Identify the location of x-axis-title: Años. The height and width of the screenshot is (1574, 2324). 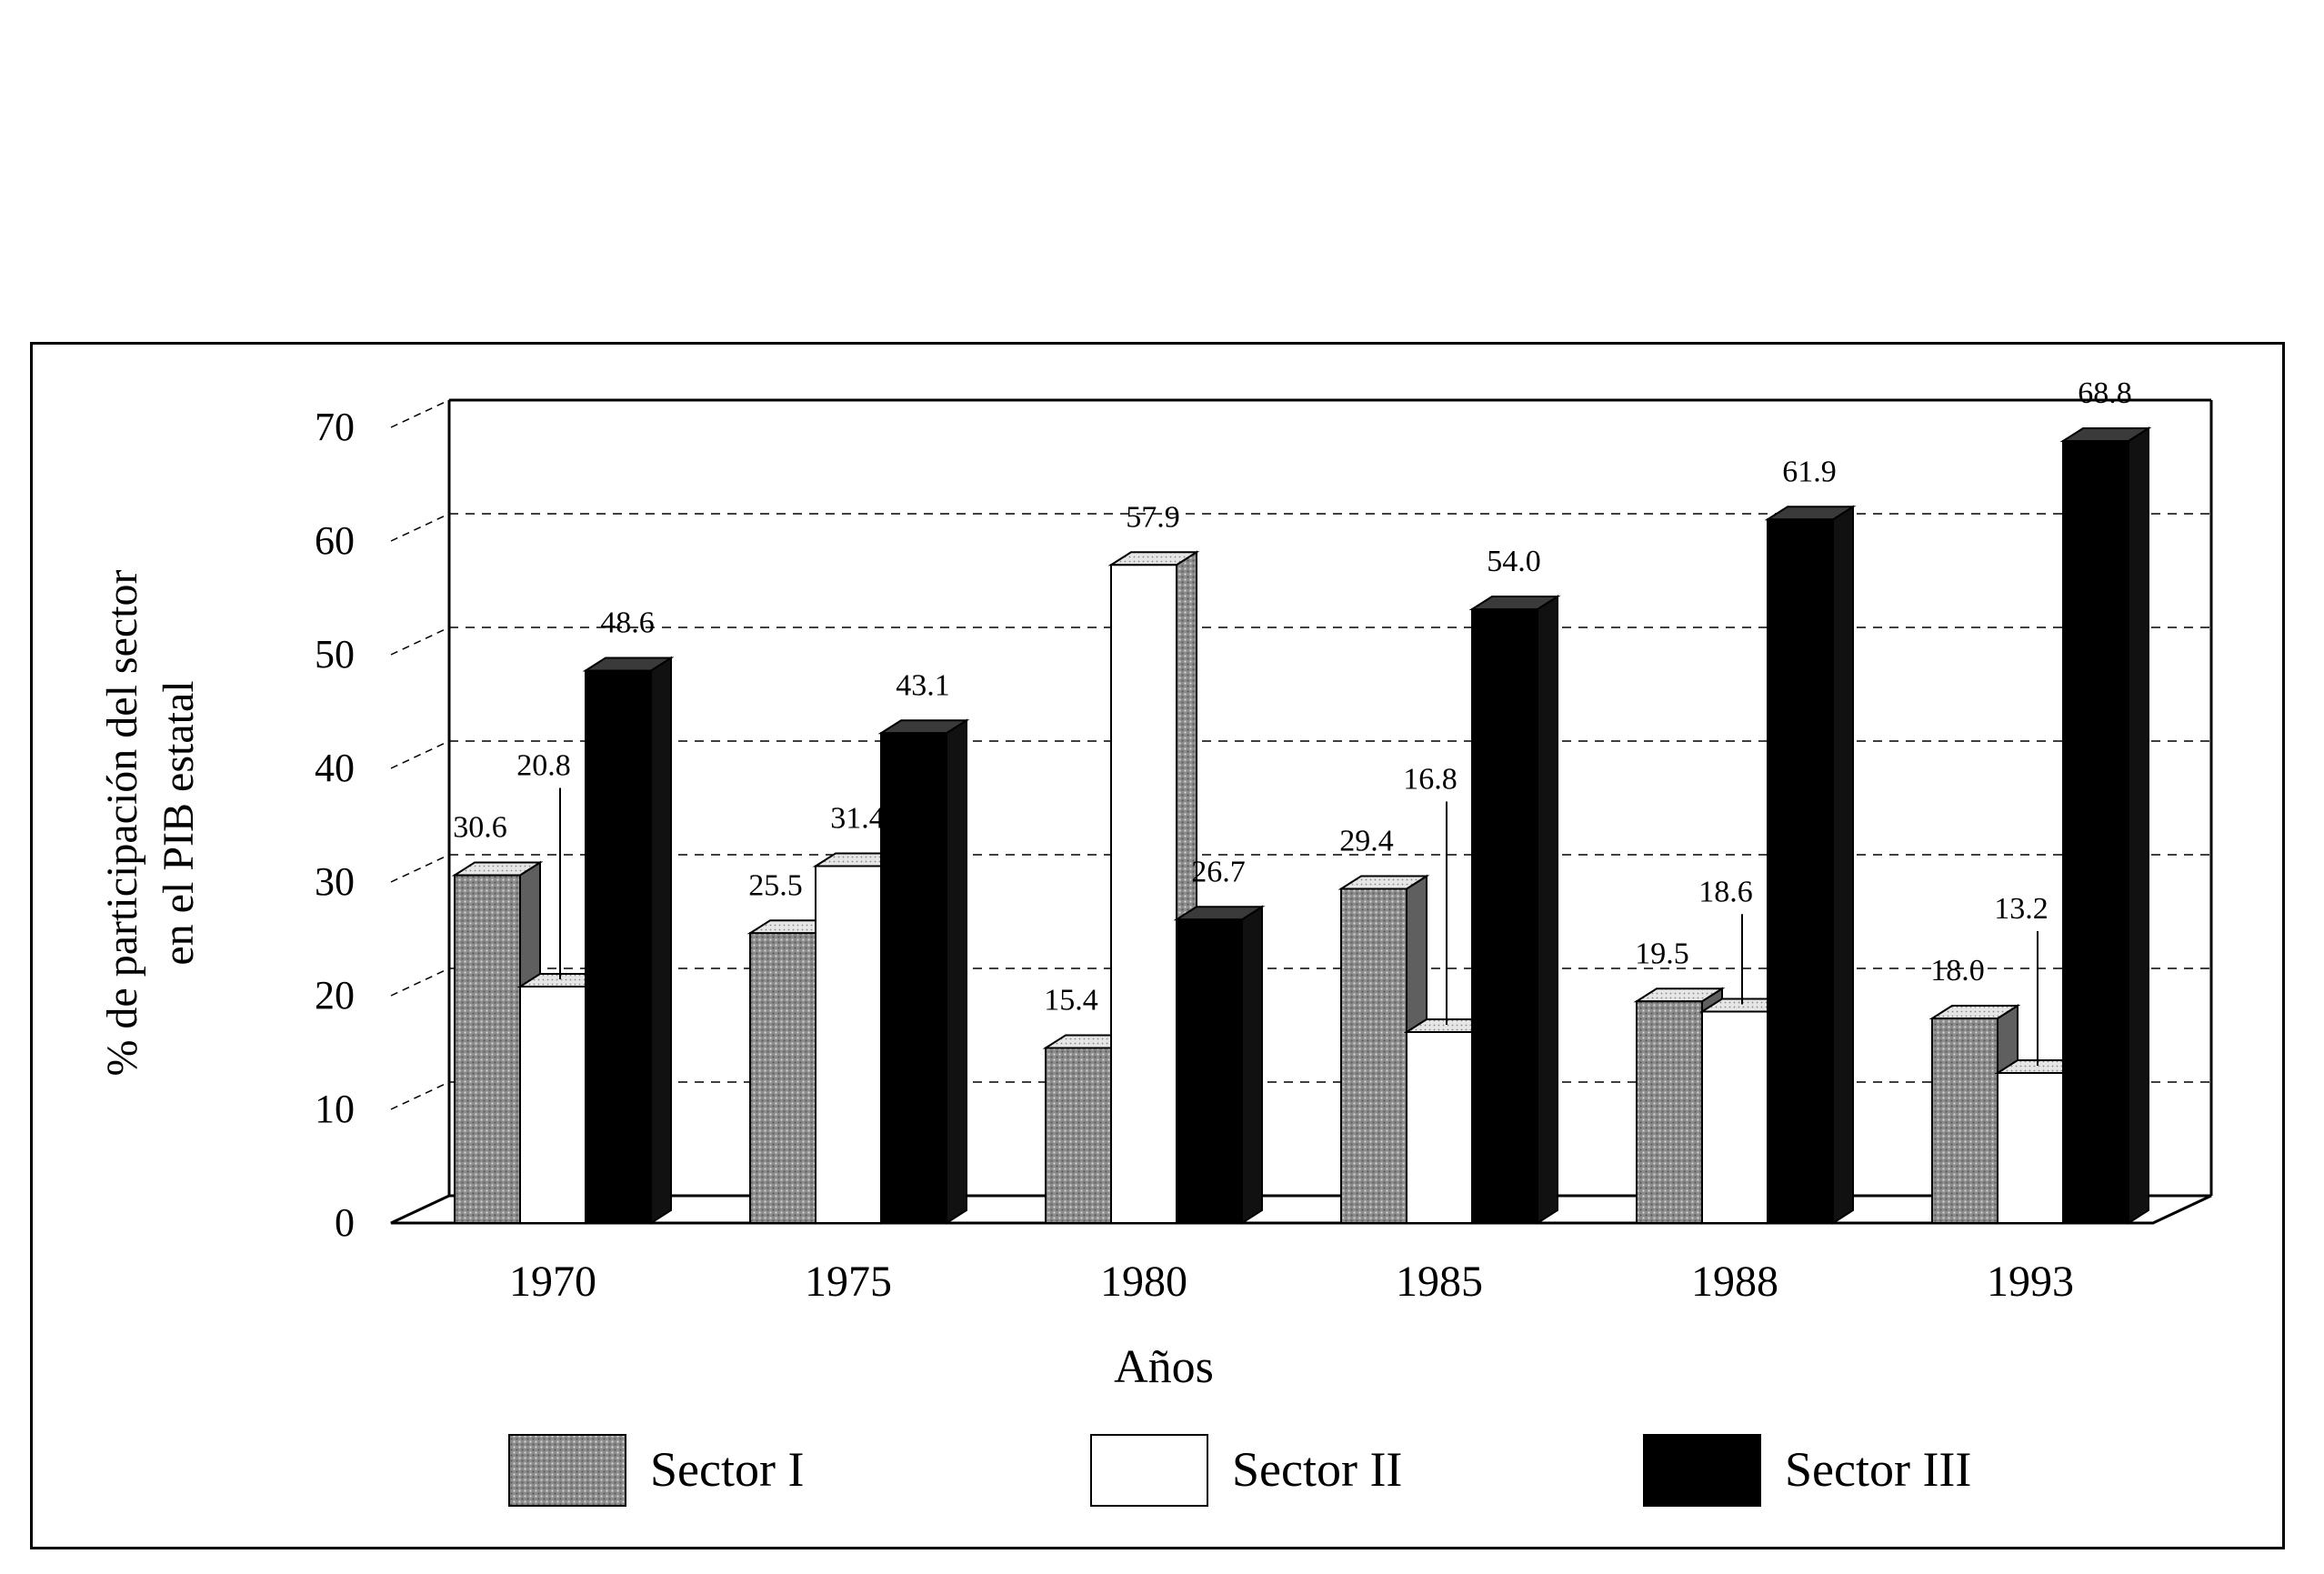
(1164, 1367).